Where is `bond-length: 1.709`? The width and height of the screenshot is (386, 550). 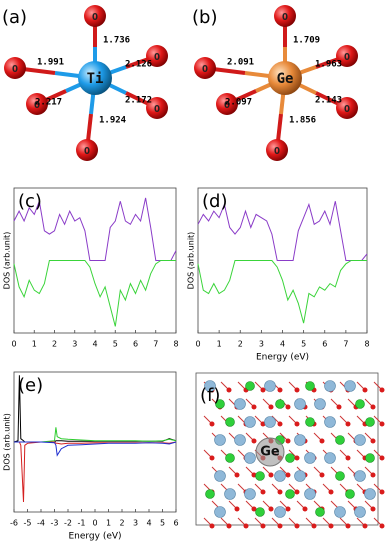 bond-length: 1.709 is located at coordinates (306, 41).